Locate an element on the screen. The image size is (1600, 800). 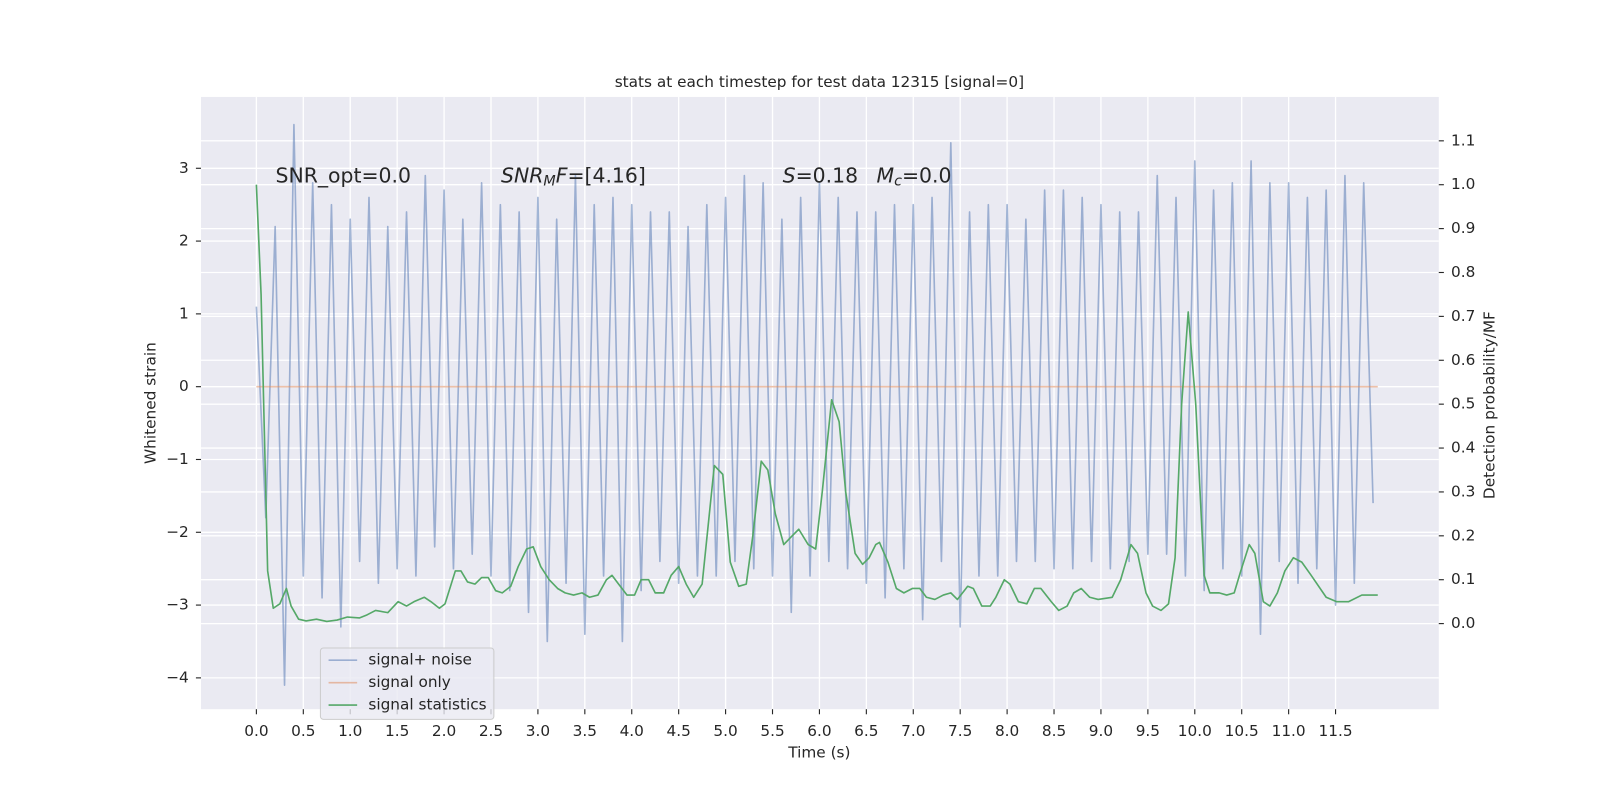
annotation: S=0.18 is located at coordinates (820, 176).